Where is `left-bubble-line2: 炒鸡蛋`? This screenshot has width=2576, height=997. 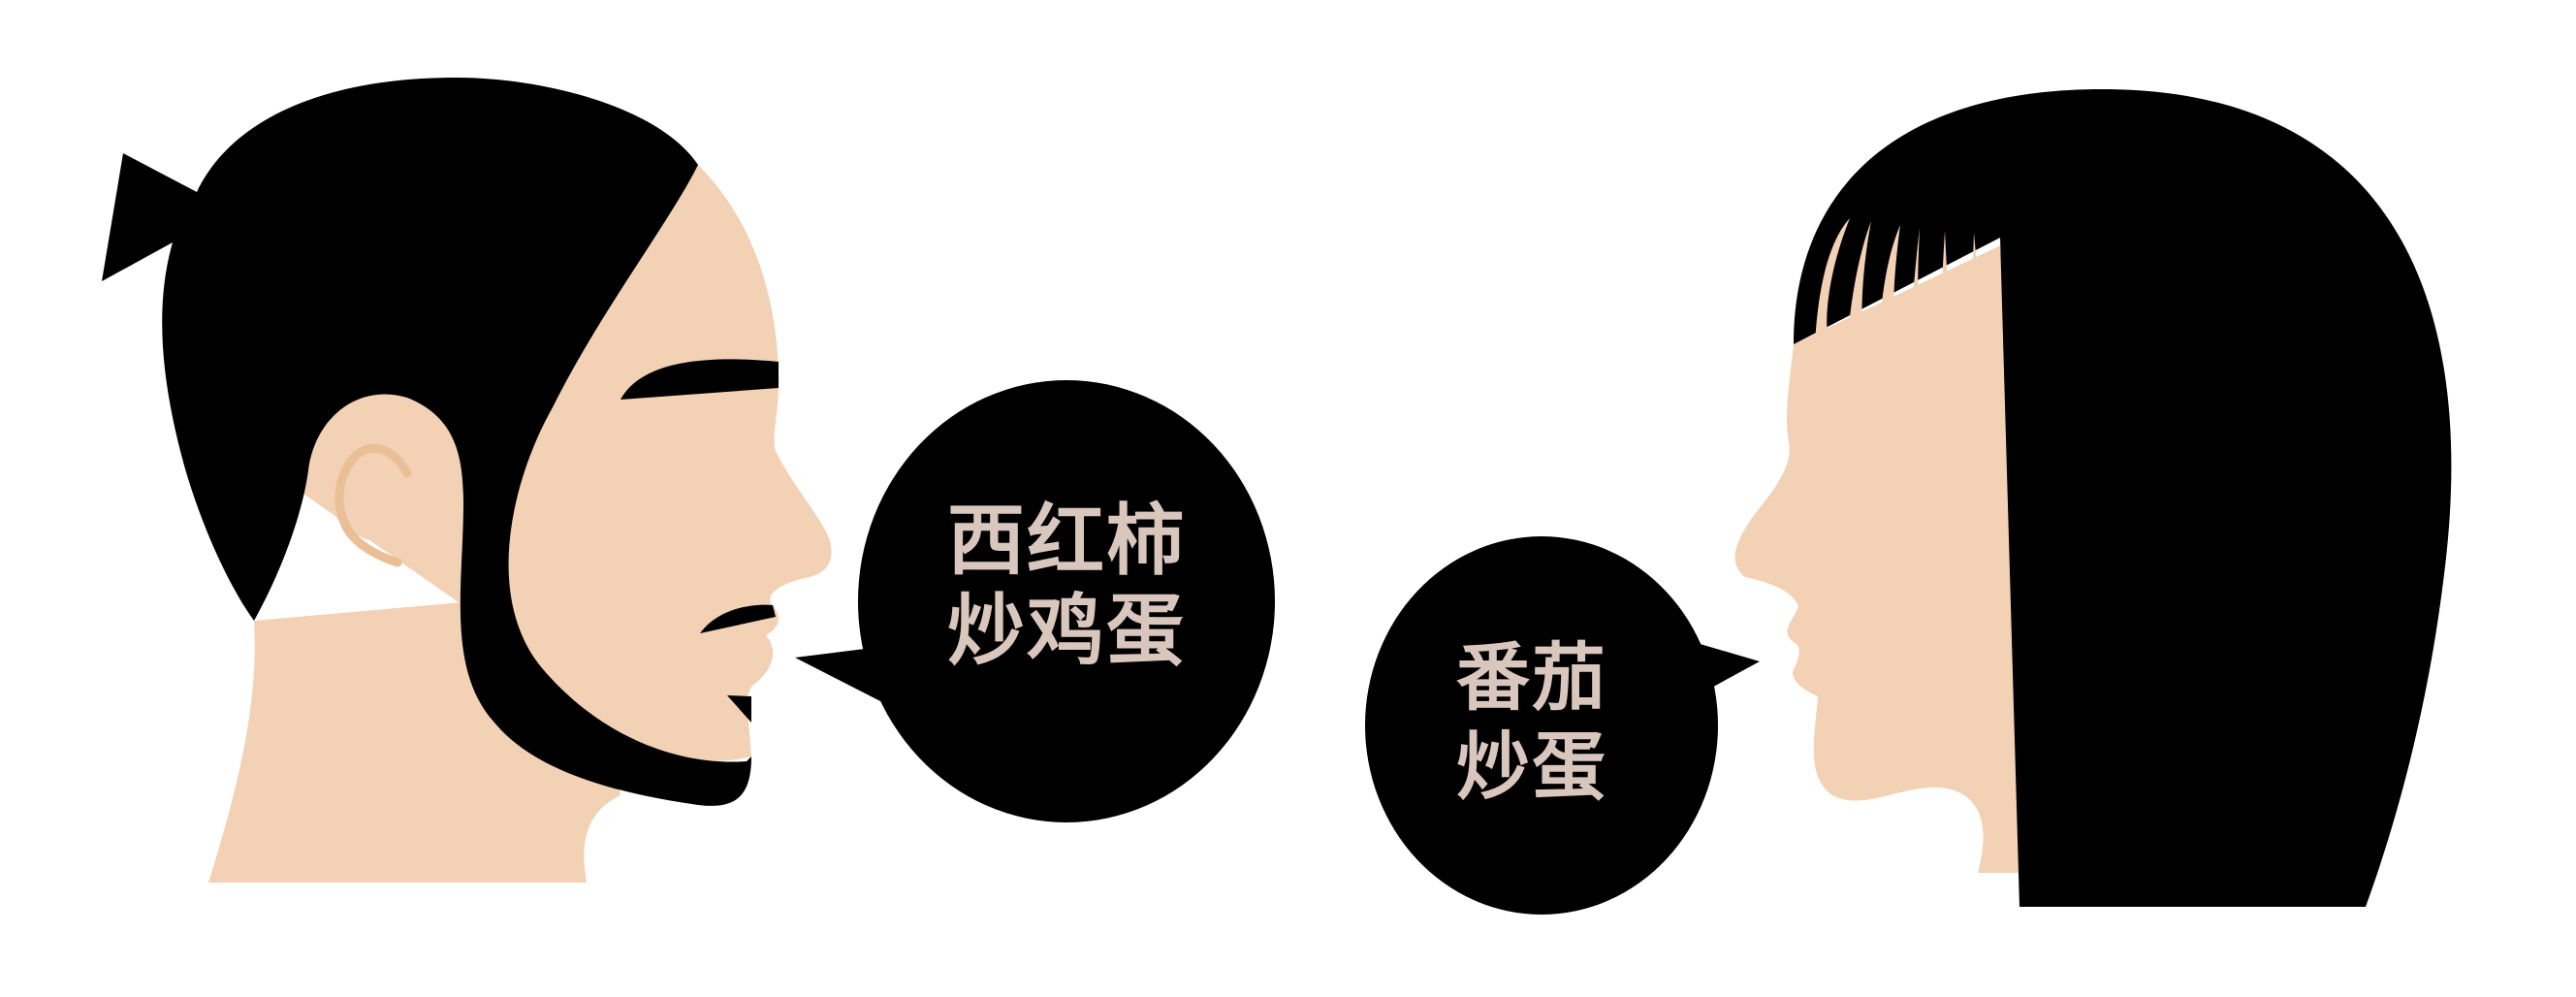
left-bubble-line2: 炒鸡蛋 is located at coordinates (1066, 631).